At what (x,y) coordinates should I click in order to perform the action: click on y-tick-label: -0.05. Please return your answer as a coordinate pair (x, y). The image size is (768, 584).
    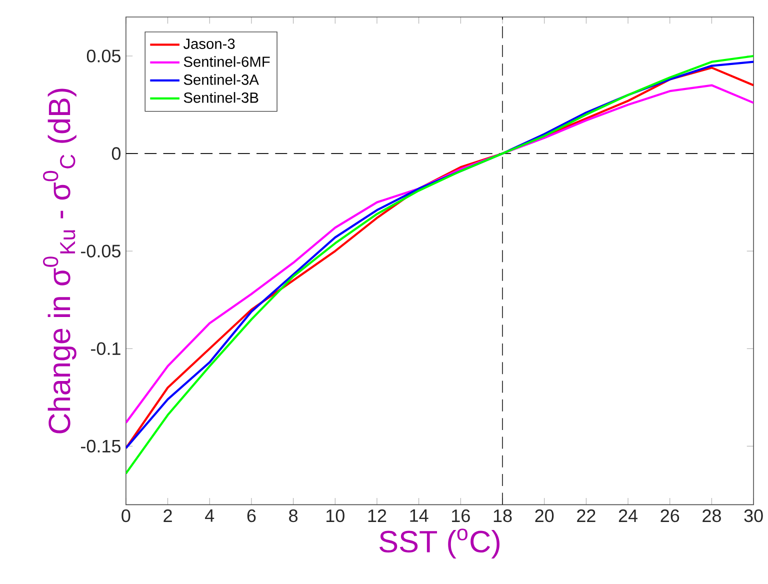
    Looking at the image, I should click on (100, 251).